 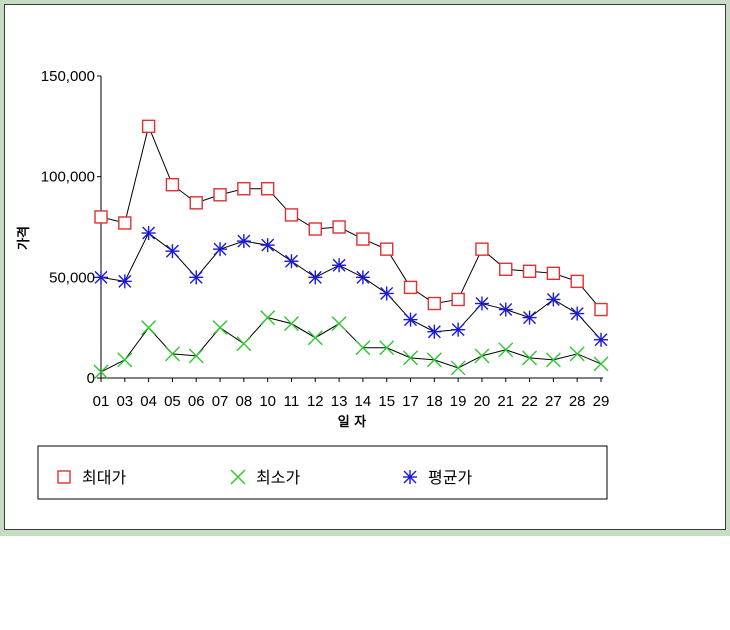 I want to click on y-tick-label: 50,000, so click(x=72, y=277).